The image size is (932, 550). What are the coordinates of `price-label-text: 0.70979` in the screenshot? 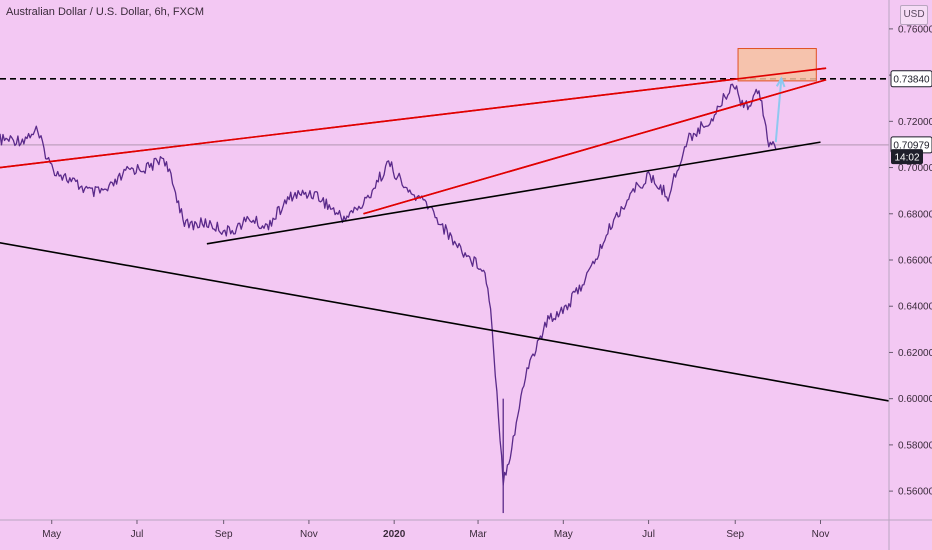 It's located at (911, 145).